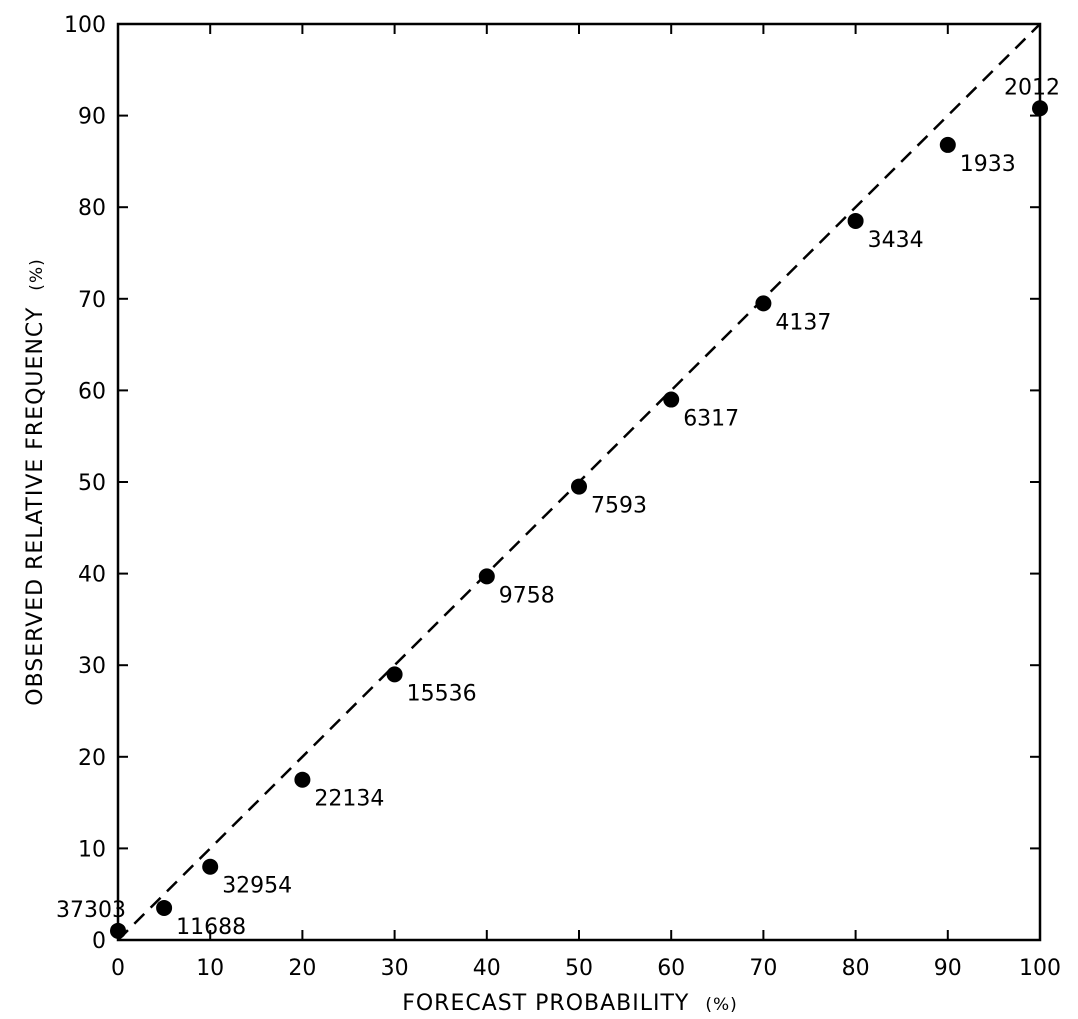  What do you see at coordinates (896, 240) in the screenshot?
I see `data-label: 3434` at bounding box center [896, 240].